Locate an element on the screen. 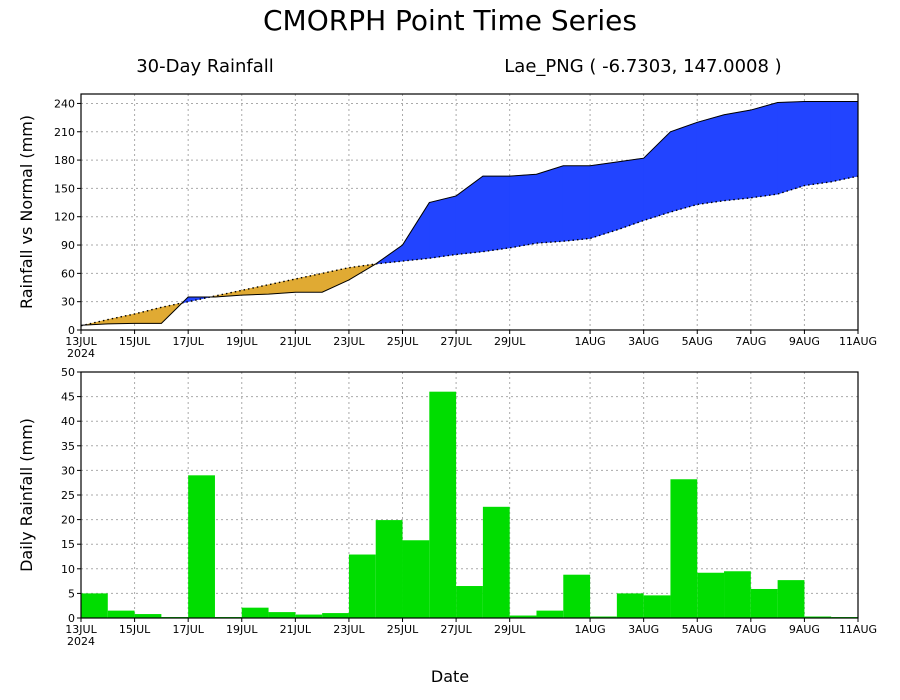  subtitle-right: Lae_PNG ( -6.7303, 147.0008 ) is located at coordinates (642, 66).